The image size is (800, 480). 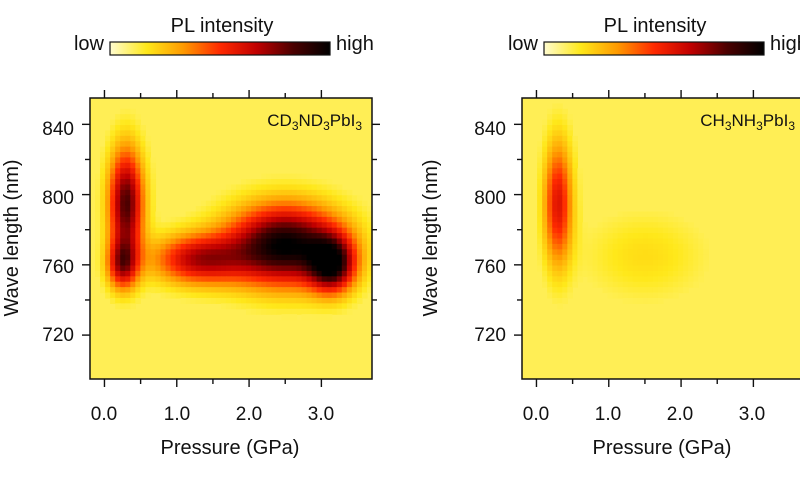 I want to click on formula-part: NH, so click(x=744, y=120).